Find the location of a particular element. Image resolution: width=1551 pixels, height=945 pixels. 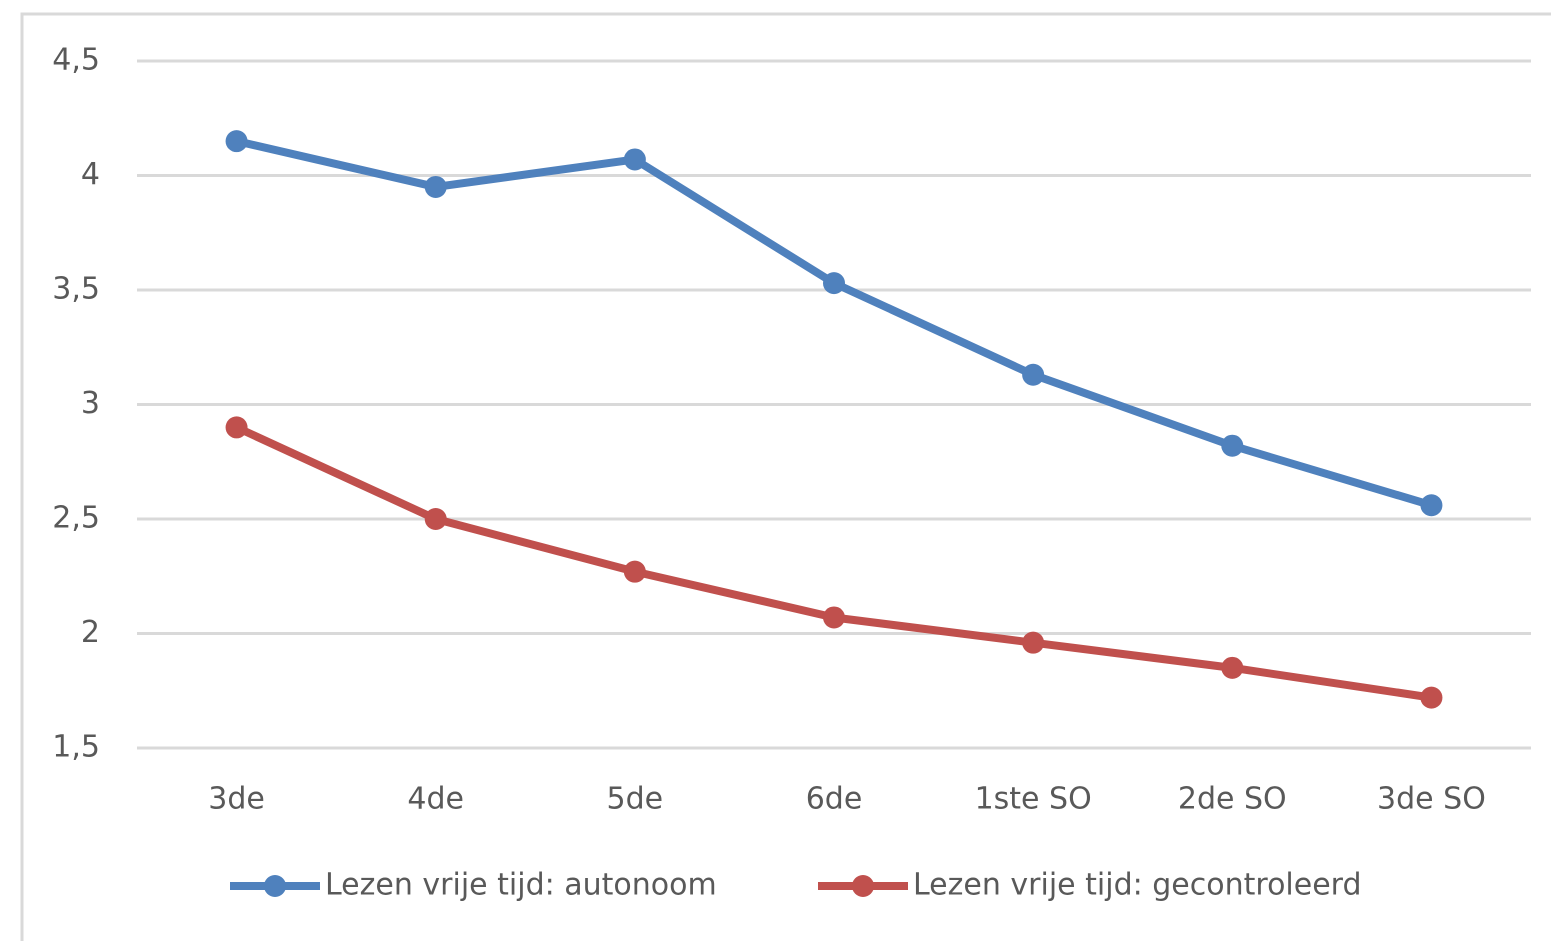

y-tick-label: 3 is located at coordinates (90, 403).